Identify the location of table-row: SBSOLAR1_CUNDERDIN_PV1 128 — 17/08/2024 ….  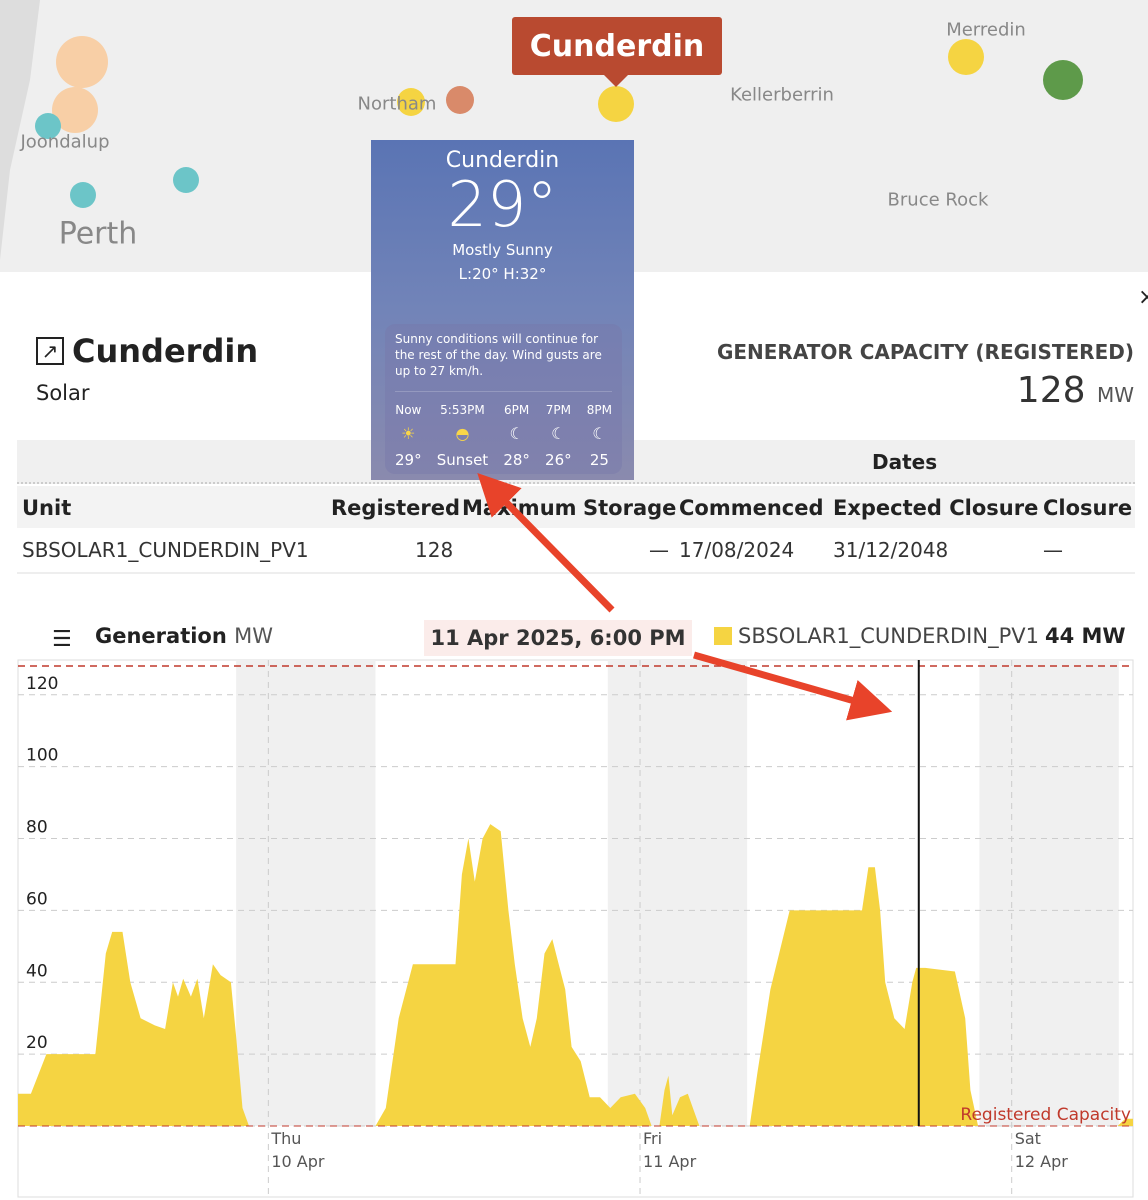
(576, 551).